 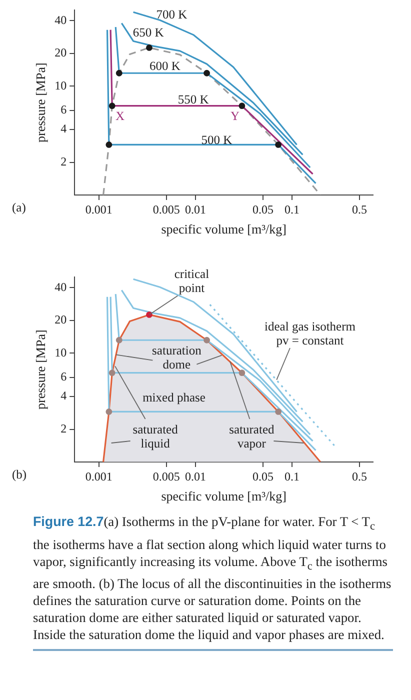 I want to click on text: (b), so click(x=19, y=474).